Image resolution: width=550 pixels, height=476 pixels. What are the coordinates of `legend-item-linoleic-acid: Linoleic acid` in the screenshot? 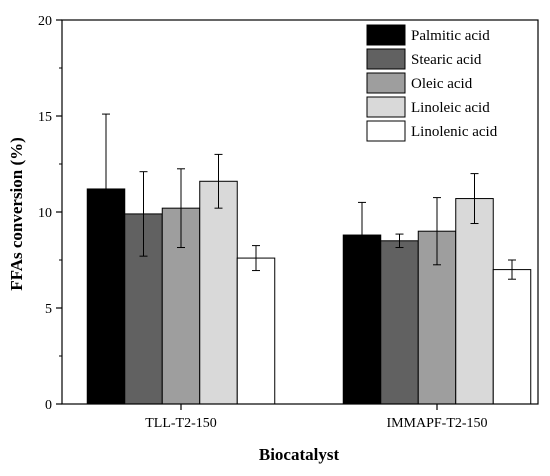 It's located at (428, 107).